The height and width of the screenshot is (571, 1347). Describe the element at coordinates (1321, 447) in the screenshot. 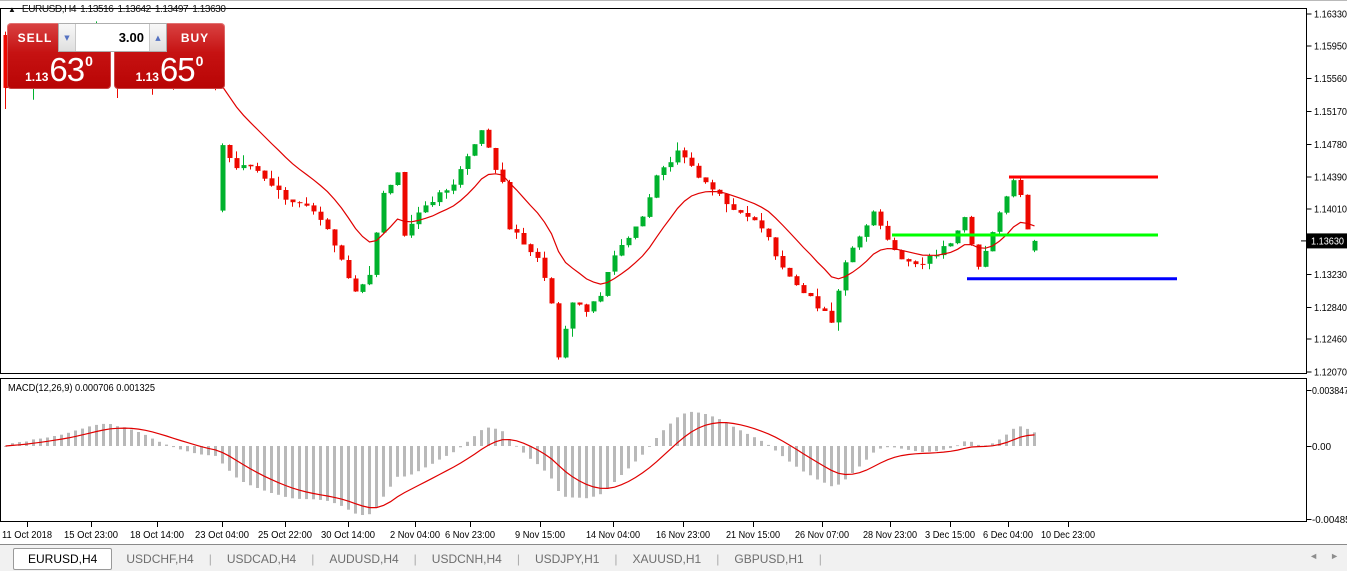

I see `macd-axis-zero: 0.00` at that location.